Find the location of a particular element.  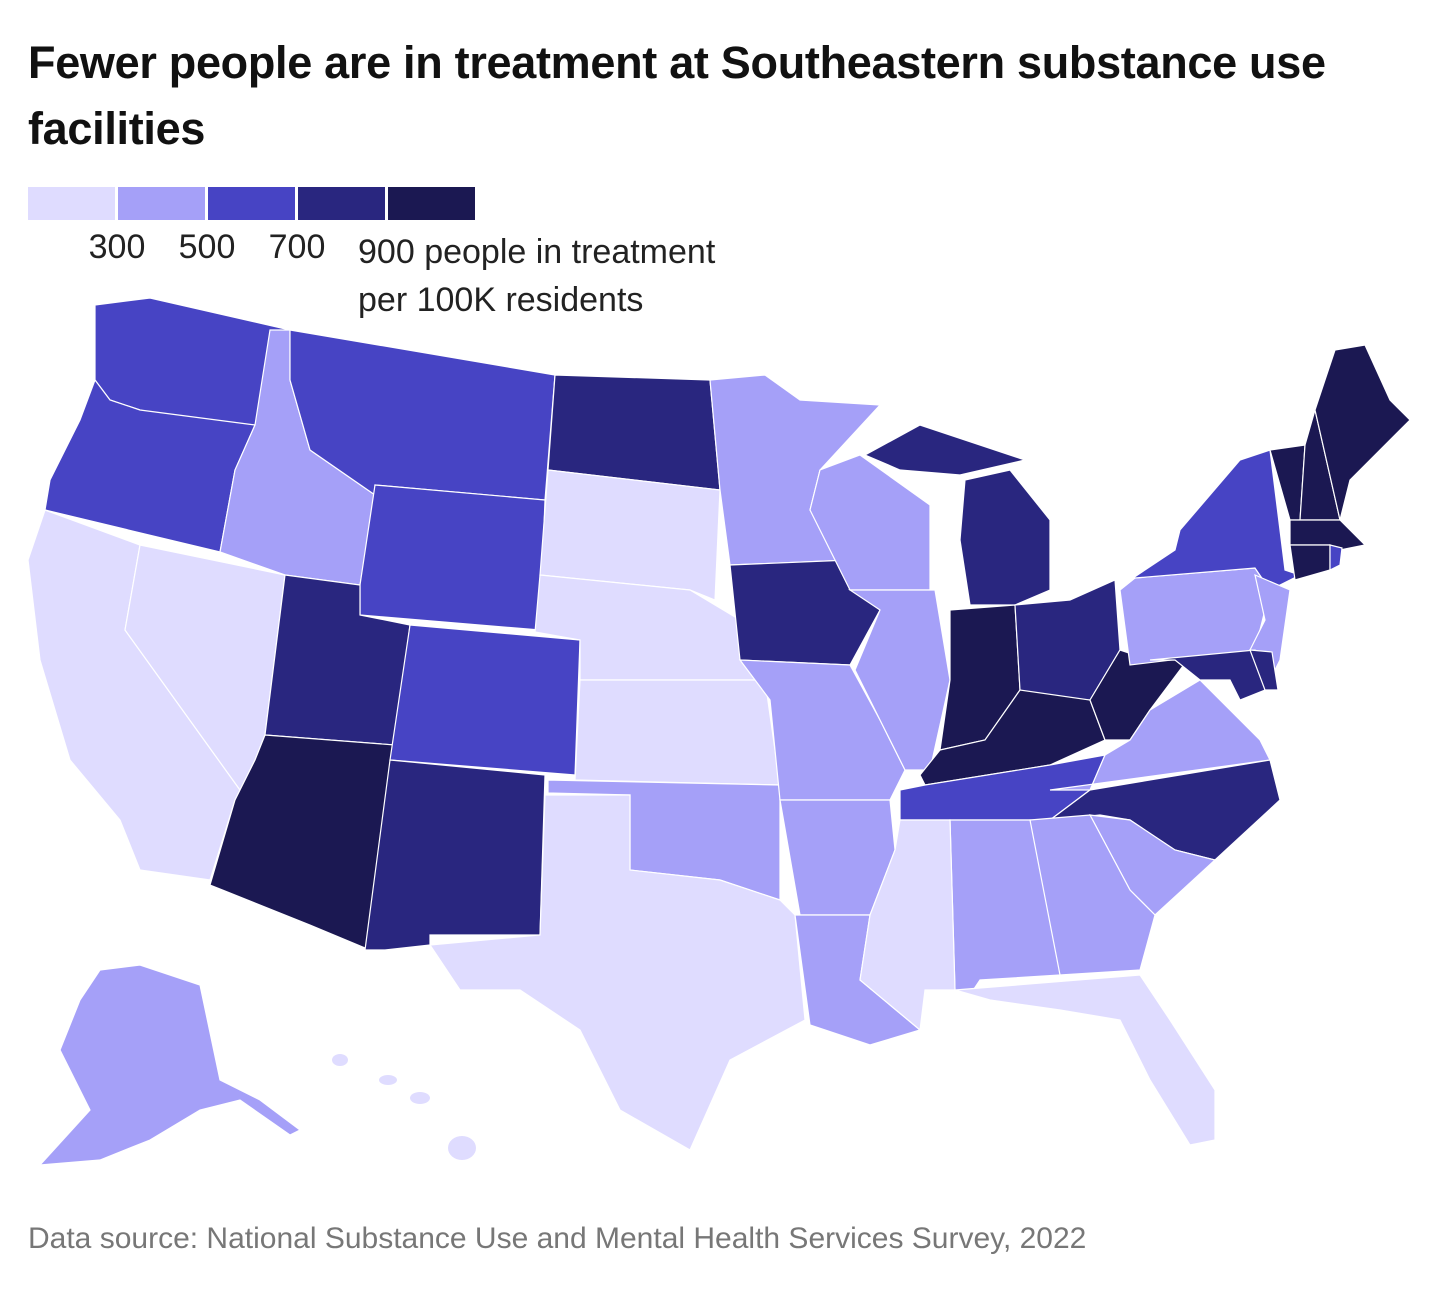

legend-unit-line2: per 100K residents is located at coordinates (501, 300).